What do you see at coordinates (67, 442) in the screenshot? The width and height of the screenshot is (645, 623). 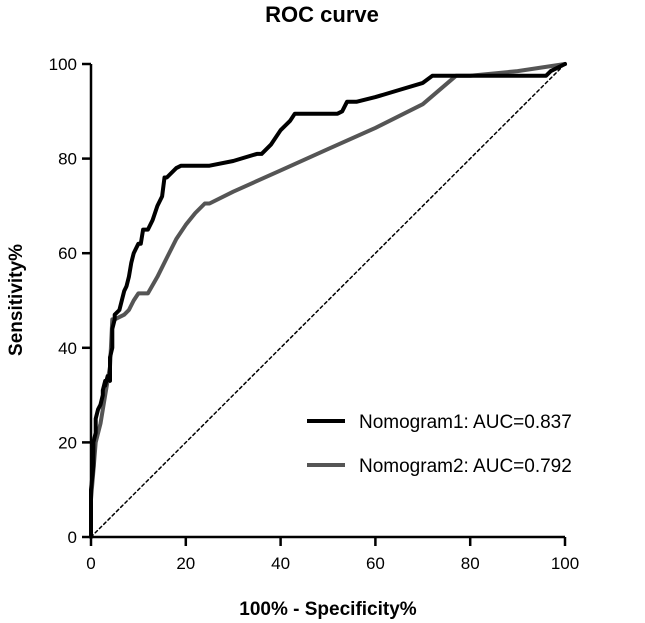 I see `y-tick-label: 20` at bounding box center [67, 442].